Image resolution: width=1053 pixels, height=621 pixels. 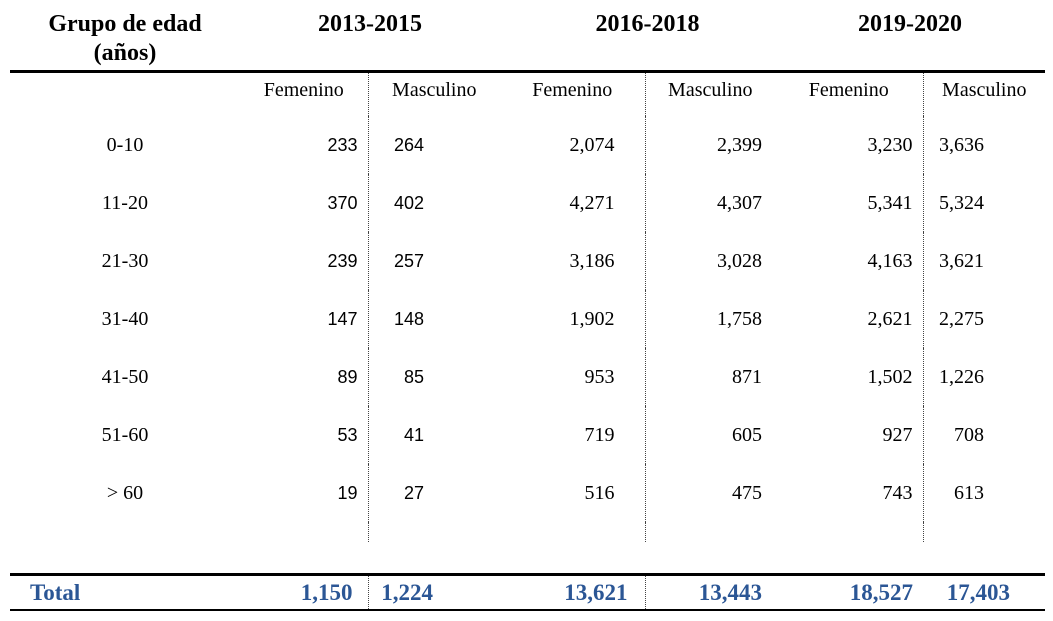 What do you see at coordinates (849, 319) in the screenshot?
I see `data-cell: 2,621` at bounding box center [849, 319].